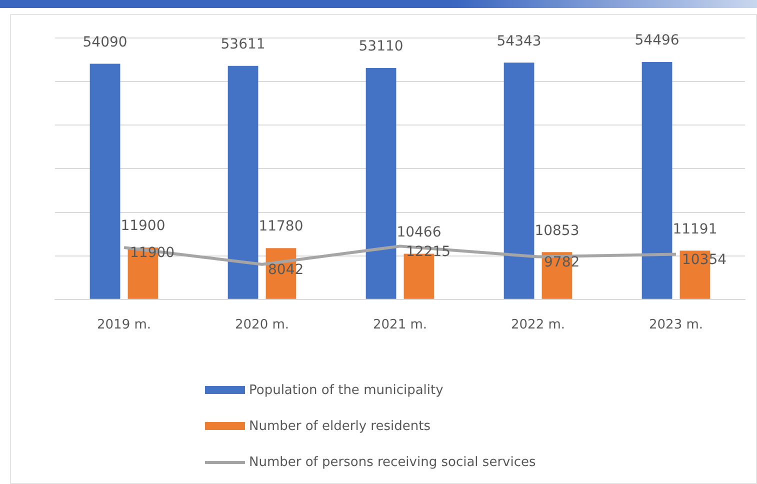 The height and width of the screenshot is (484, 757). I want to click on data-label: 54090, so click(105, 42).